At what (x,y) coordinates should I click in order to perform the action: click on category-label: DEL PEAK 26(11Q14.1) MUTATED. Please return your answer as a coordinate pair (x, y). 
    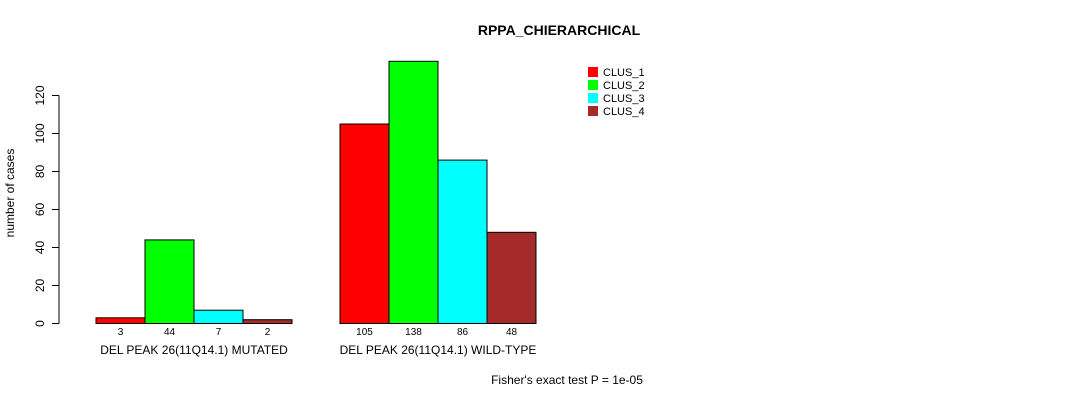
    Looking at the image, I should click on (194, 350).